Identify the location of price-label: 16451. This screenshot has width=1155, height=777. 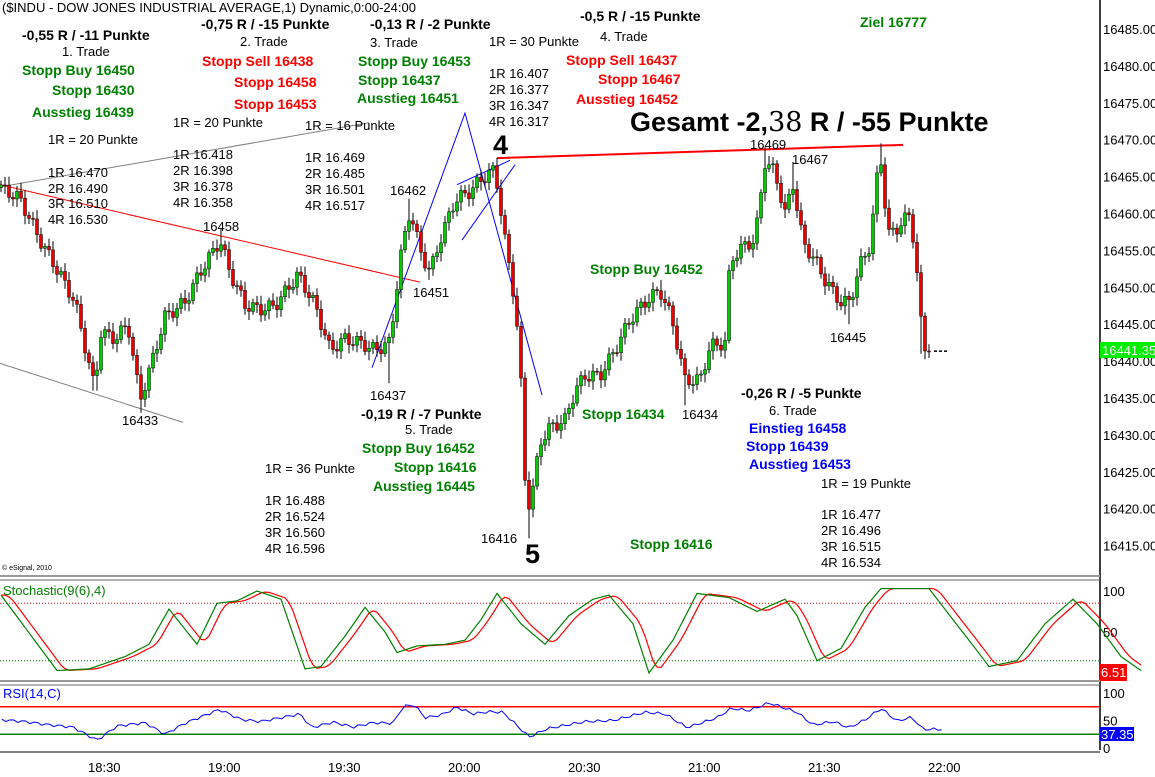
(431, 292).